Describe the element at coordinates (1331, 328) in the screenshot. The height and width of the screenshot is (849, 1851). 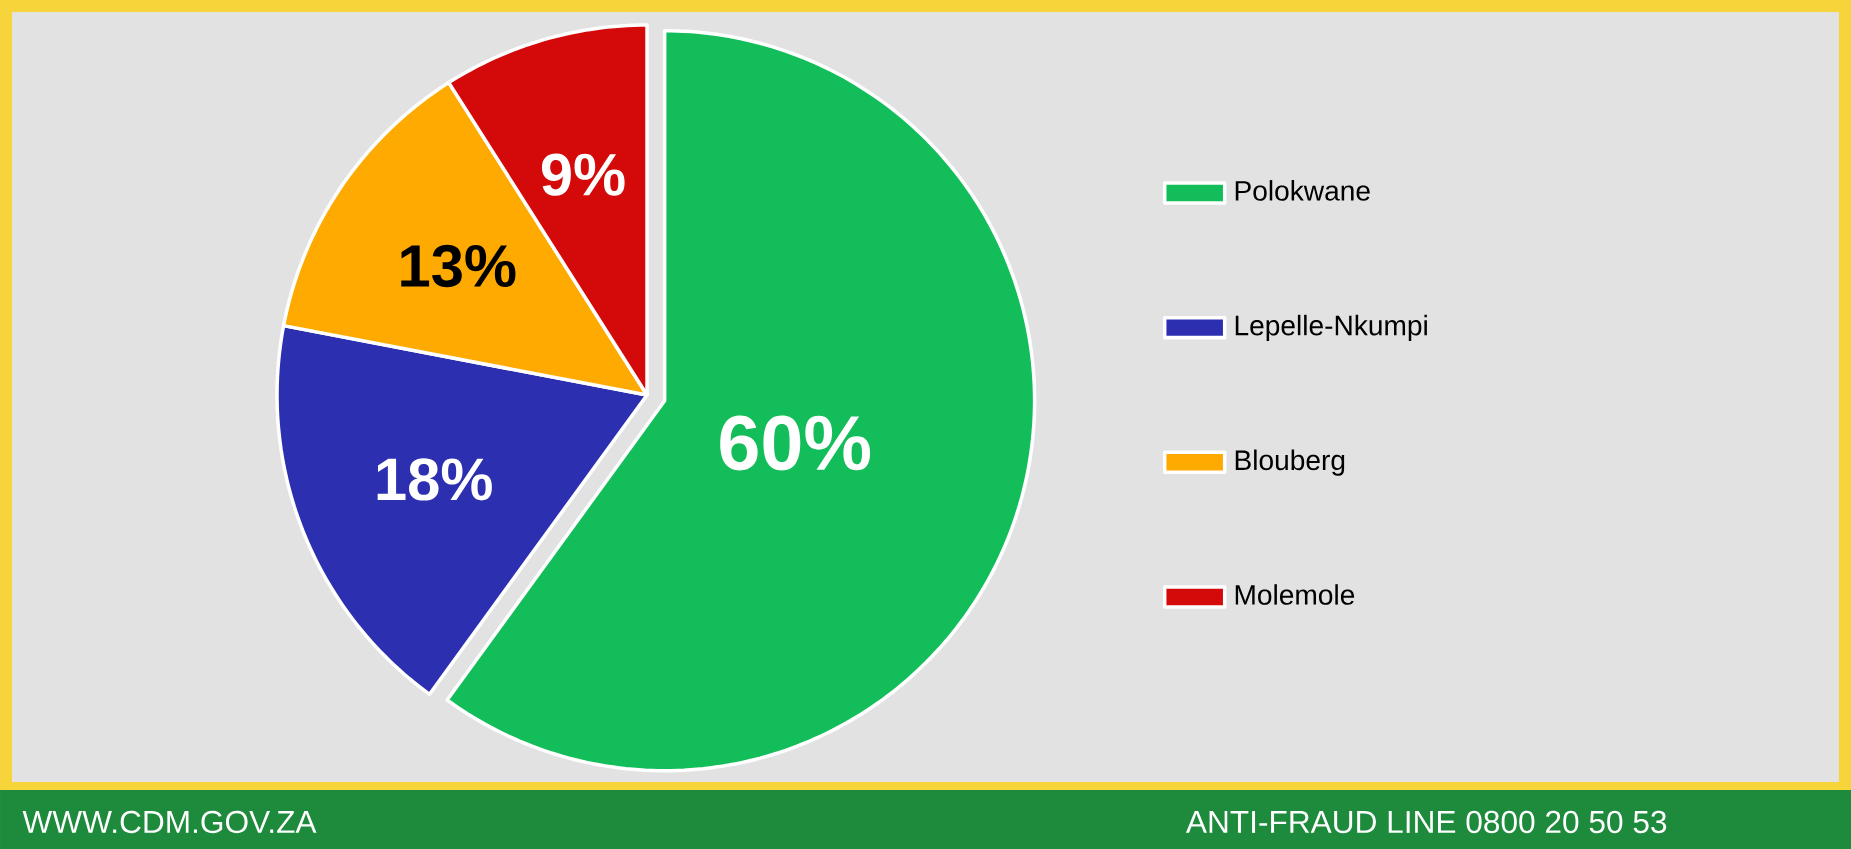
I see `legend-label: Lepelle-Nkumpi` at that location.